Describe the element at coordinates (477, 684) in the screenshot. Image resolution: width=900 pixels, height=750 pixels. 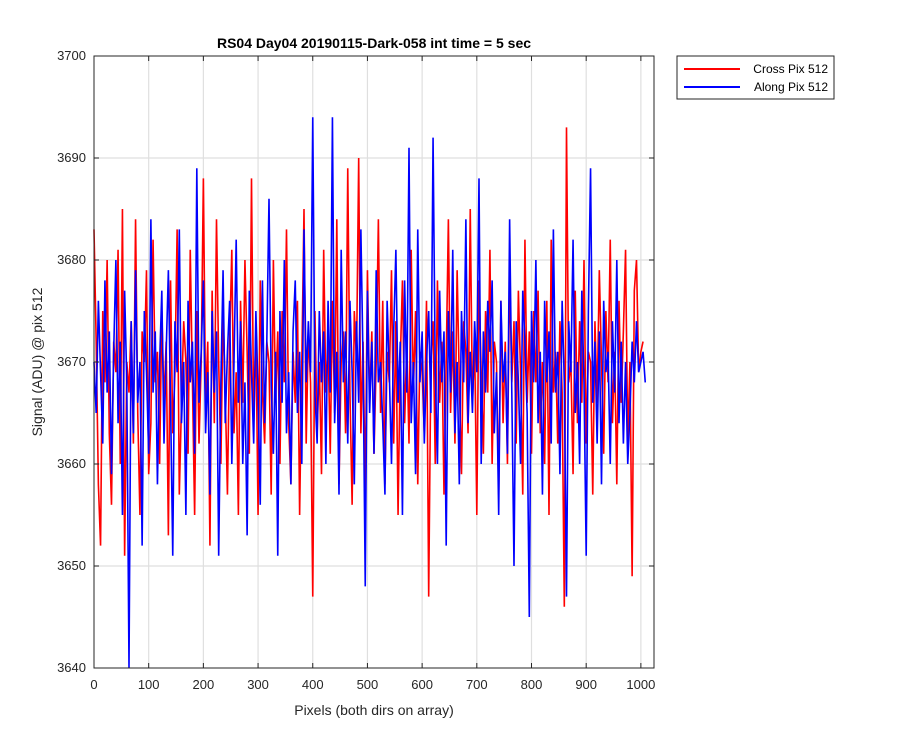
I see `x-tick-label: 700` at that location.